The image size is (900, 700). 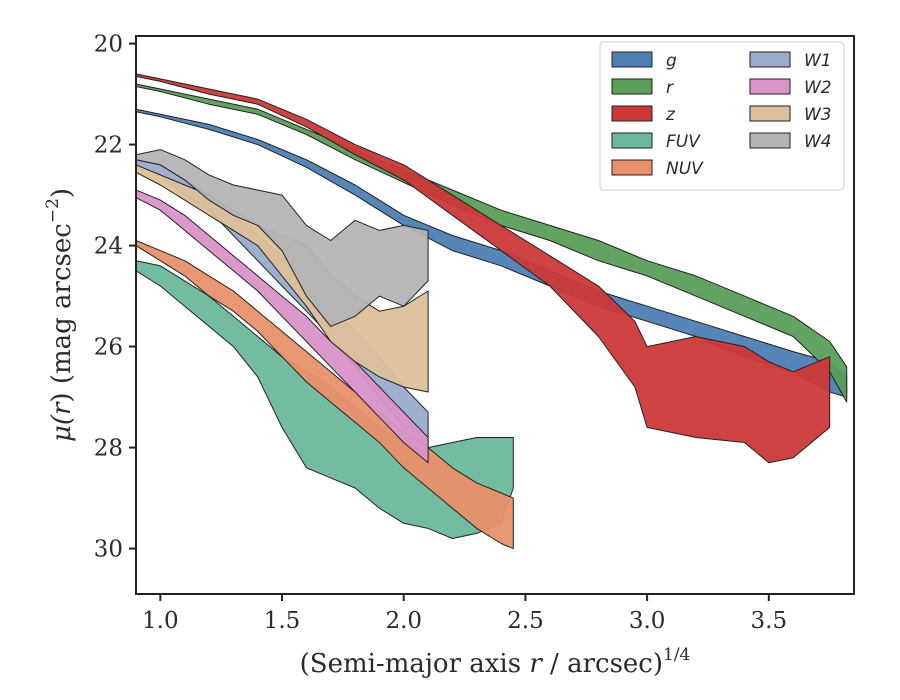 I want to click on legend-swatch-z, so click(x=632, y=113).